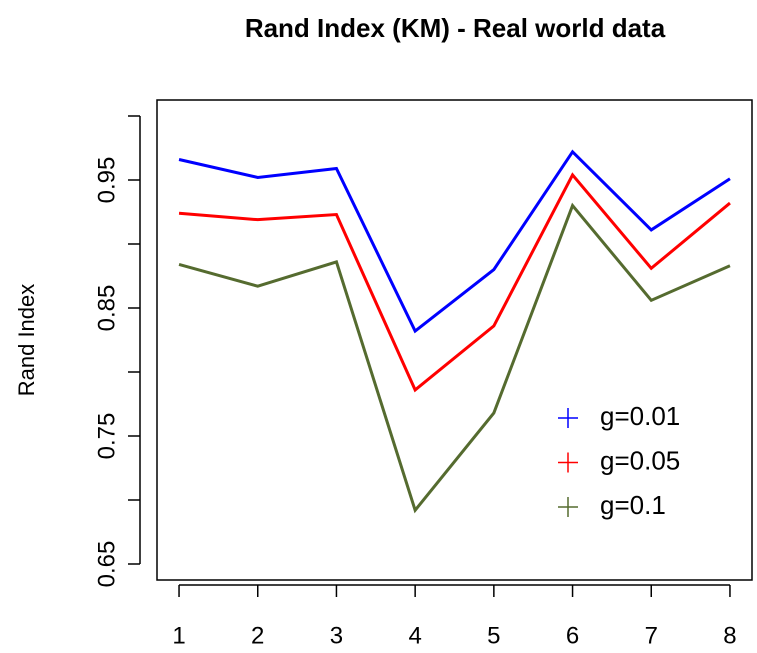 Image resolution: width=757 pixels, height=653 pixels. What do you see at coordinates (640, 416) in the screenshot?
I see `legend-label: g=0.01` at bounding box center [640, 416].